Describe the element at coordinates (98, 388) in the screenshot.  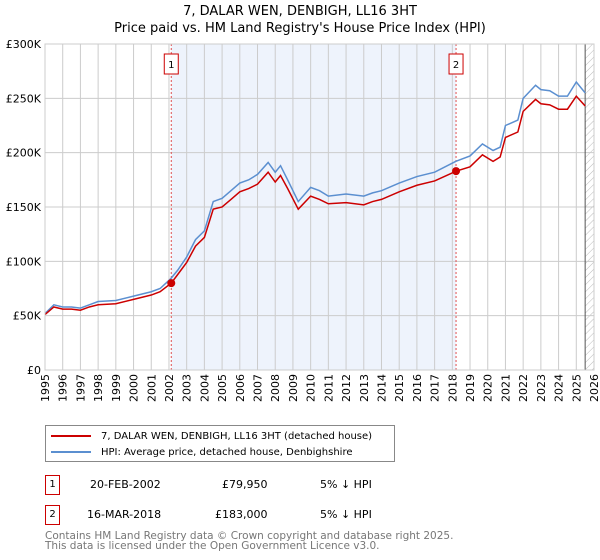
I see `x-tick-label: 1998` at that location.